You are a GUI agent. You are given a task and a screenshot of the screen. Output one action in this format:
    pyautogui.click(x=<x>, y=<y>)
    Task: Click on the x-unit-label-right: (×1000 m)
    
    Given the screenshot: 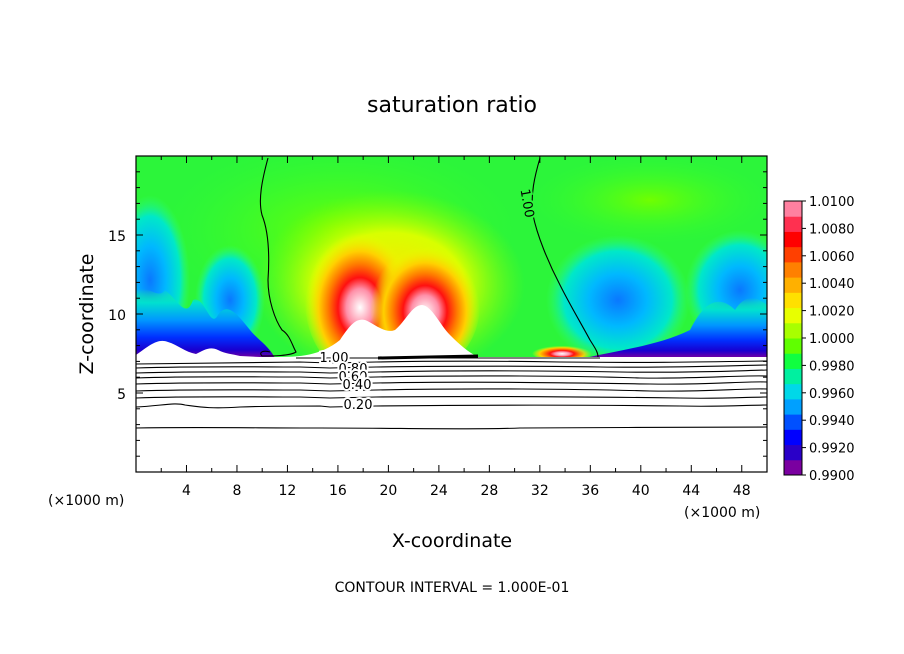 What is the action you would take?
    pyautogui.click(x=722, y=513)
    